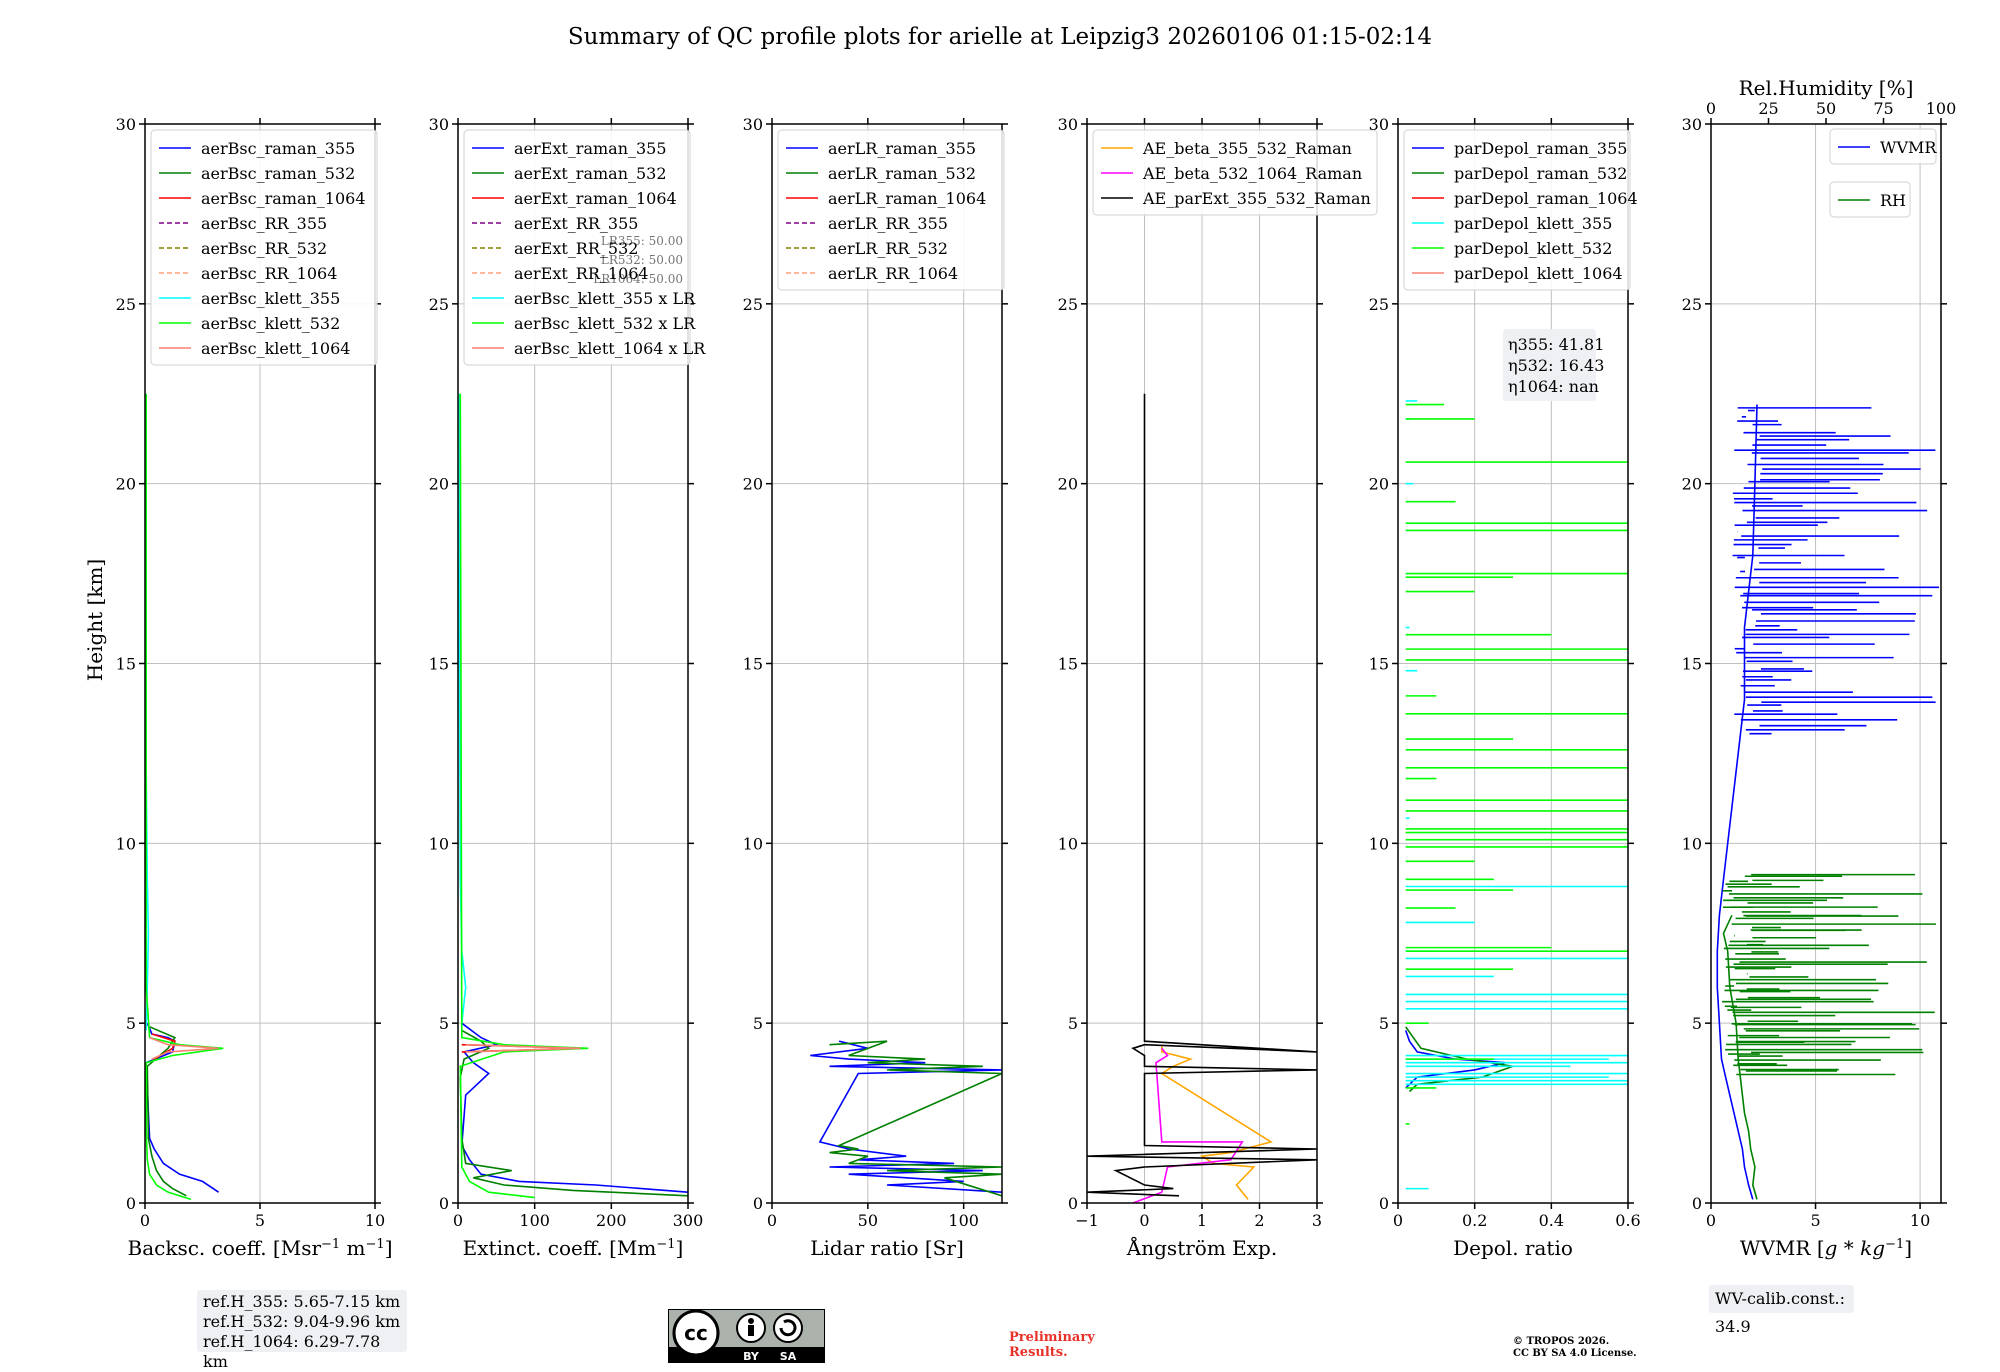 The height and width of the screenshot is (1372, 2000). Describe the element at coordinates (270, 323) in the screenshot. I see `legend-entry: aerBsc_klett_532` at that location.